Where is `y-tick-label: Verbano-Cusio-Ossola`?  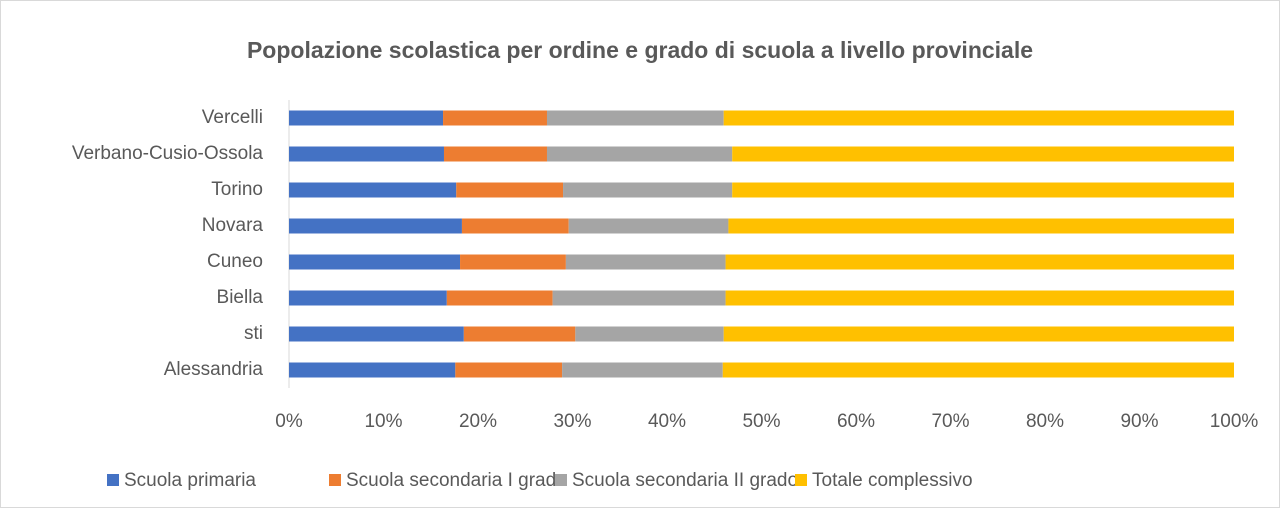 y-tick-label: Verbano-Cusio-Ossola is located at coordinates (168, 153).